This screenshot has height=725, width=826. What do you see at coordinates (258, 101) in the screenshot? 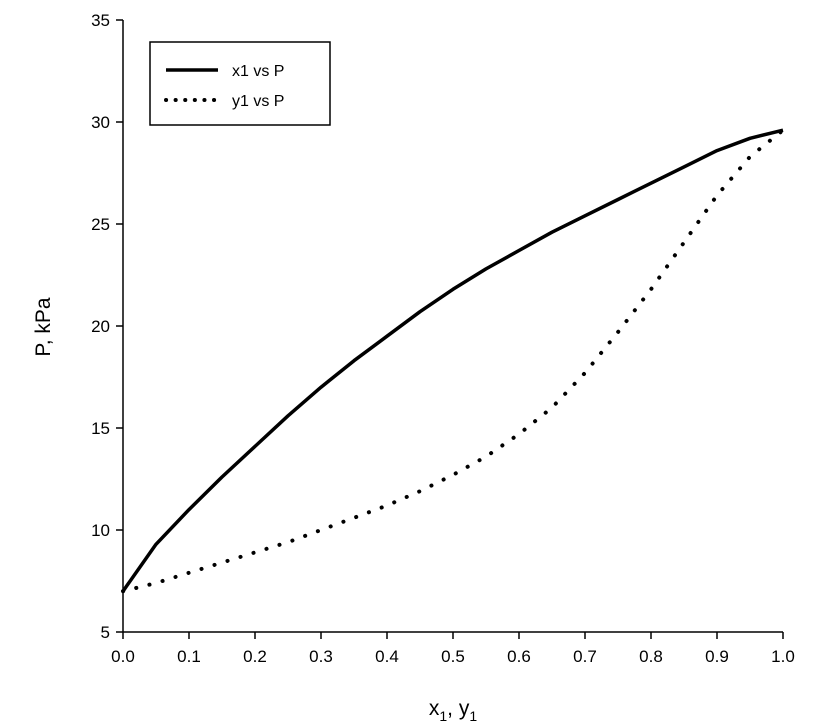
I see `legend-label-y1: y1 vs P` at bounding box center [258, 101].